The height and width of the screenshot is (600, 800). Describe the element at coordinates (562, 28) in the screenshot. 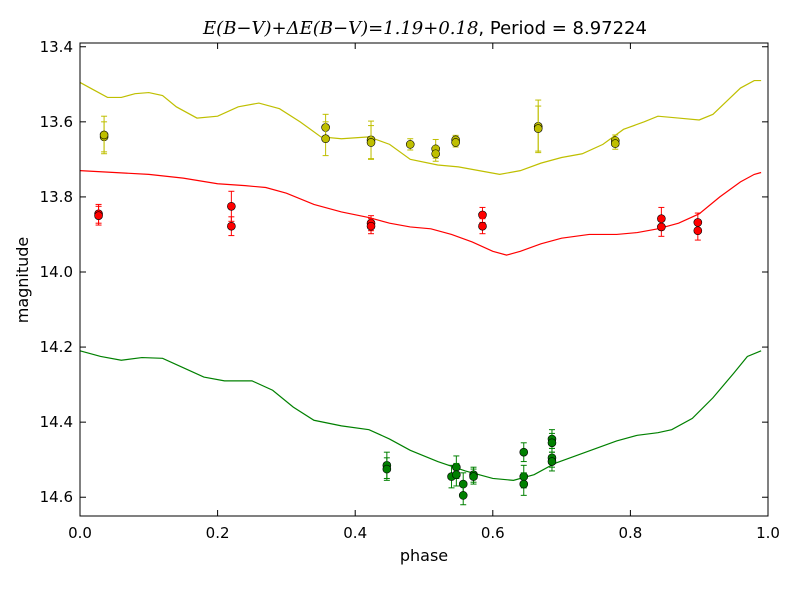

I see `chart-title-text: , Period = 8.97224` at that location.